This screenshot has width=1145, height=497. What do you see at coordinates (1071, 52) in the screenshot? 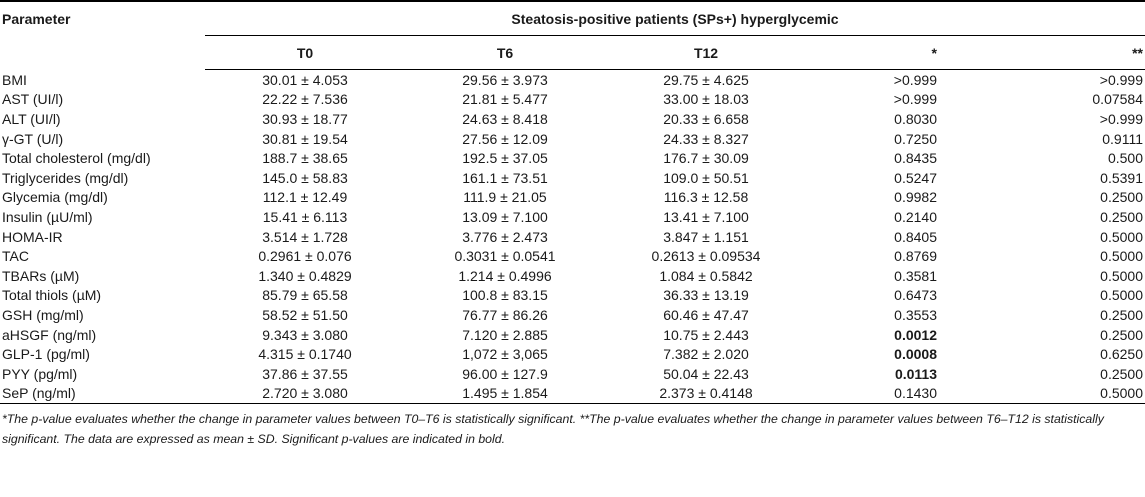
I see `col-header-p2: **` at bounding box center [1071, 52].